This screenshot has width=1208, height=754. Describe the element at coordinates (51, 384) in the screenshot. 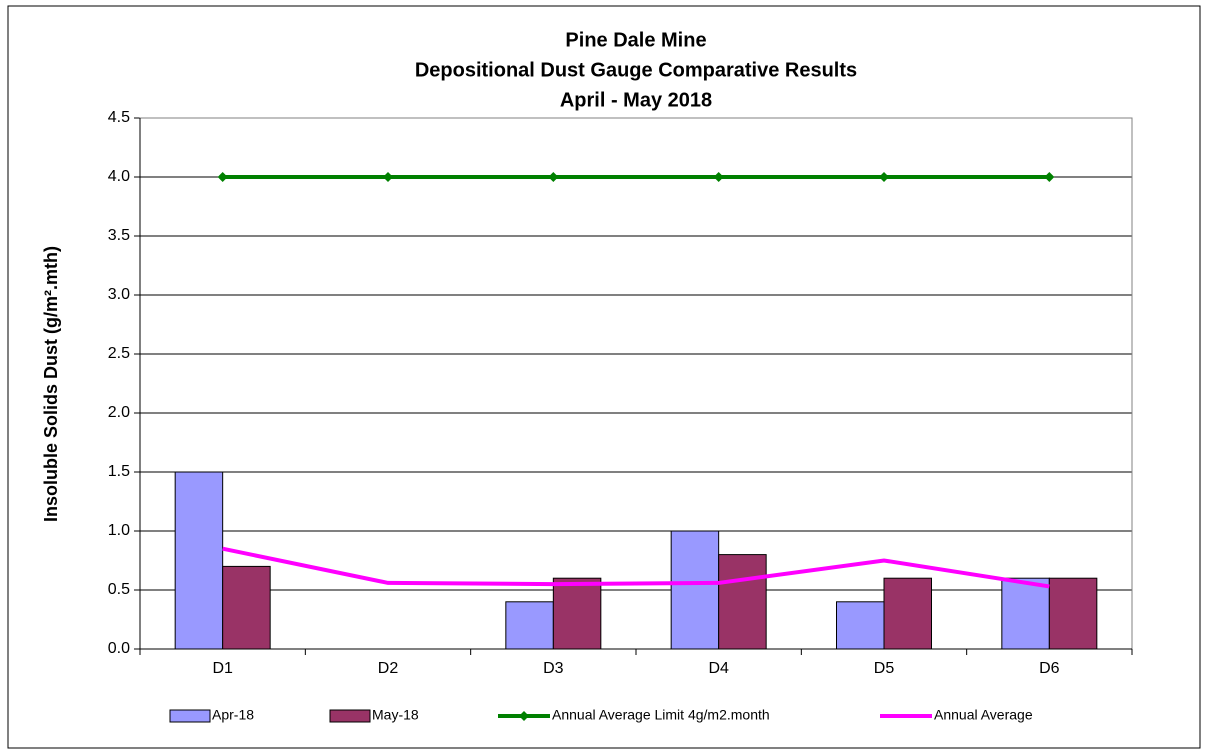

I see `y-axis-label: Insoluble Solids Dust (g/m².mth)` at that location.